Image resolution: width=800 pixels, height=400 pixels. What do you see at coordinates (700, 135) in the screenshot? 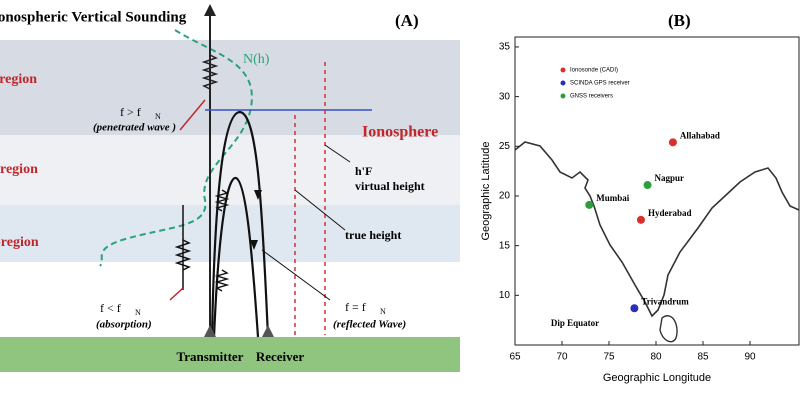
I see `station-label: Allahabad` at bounding box center [700, 135].